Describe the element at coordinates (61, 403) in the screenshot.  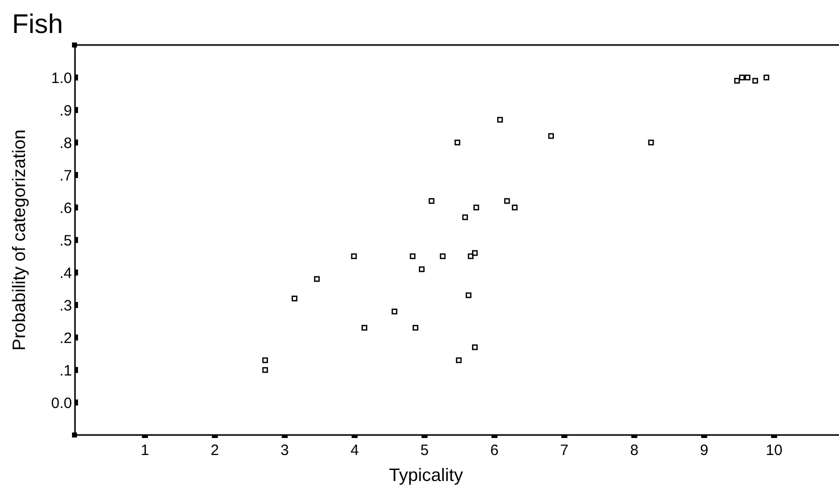
I see `y-tick-label: 0.0` at that location.